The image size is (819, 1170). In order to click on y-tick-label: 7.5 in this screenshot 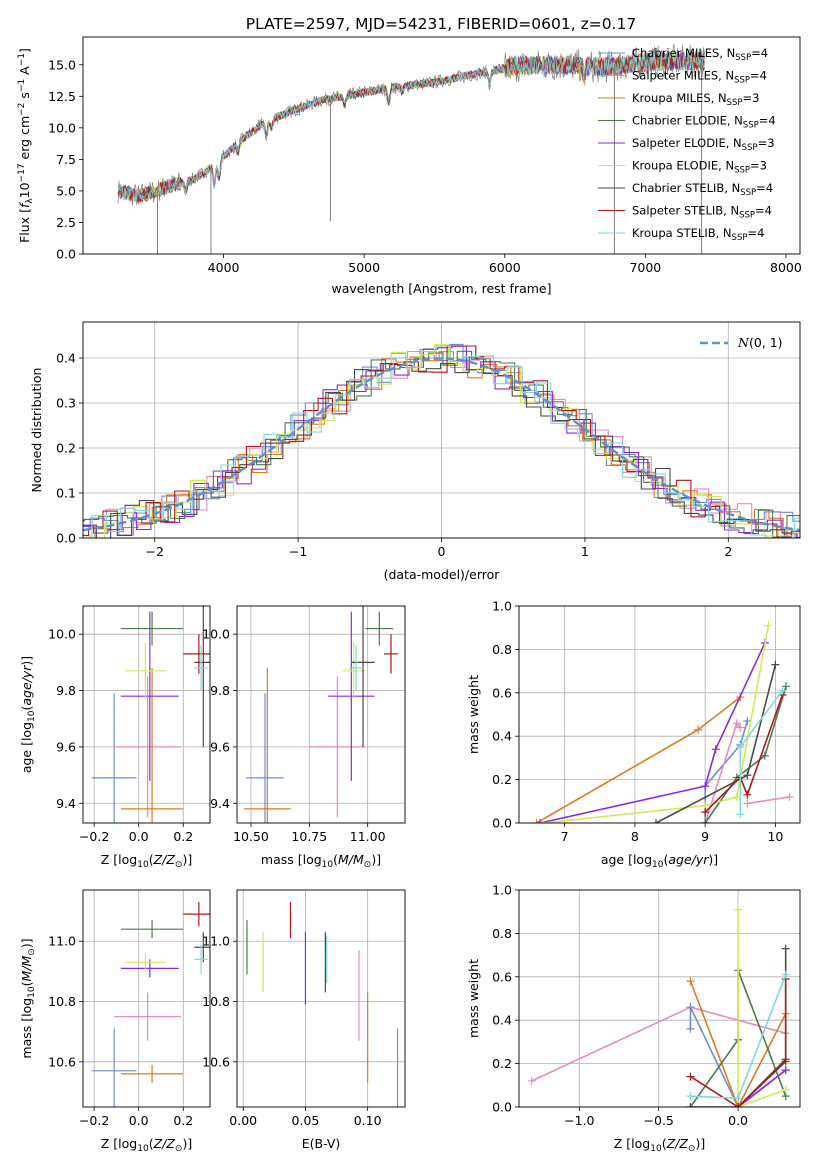, I will do `click(66, 159)`.